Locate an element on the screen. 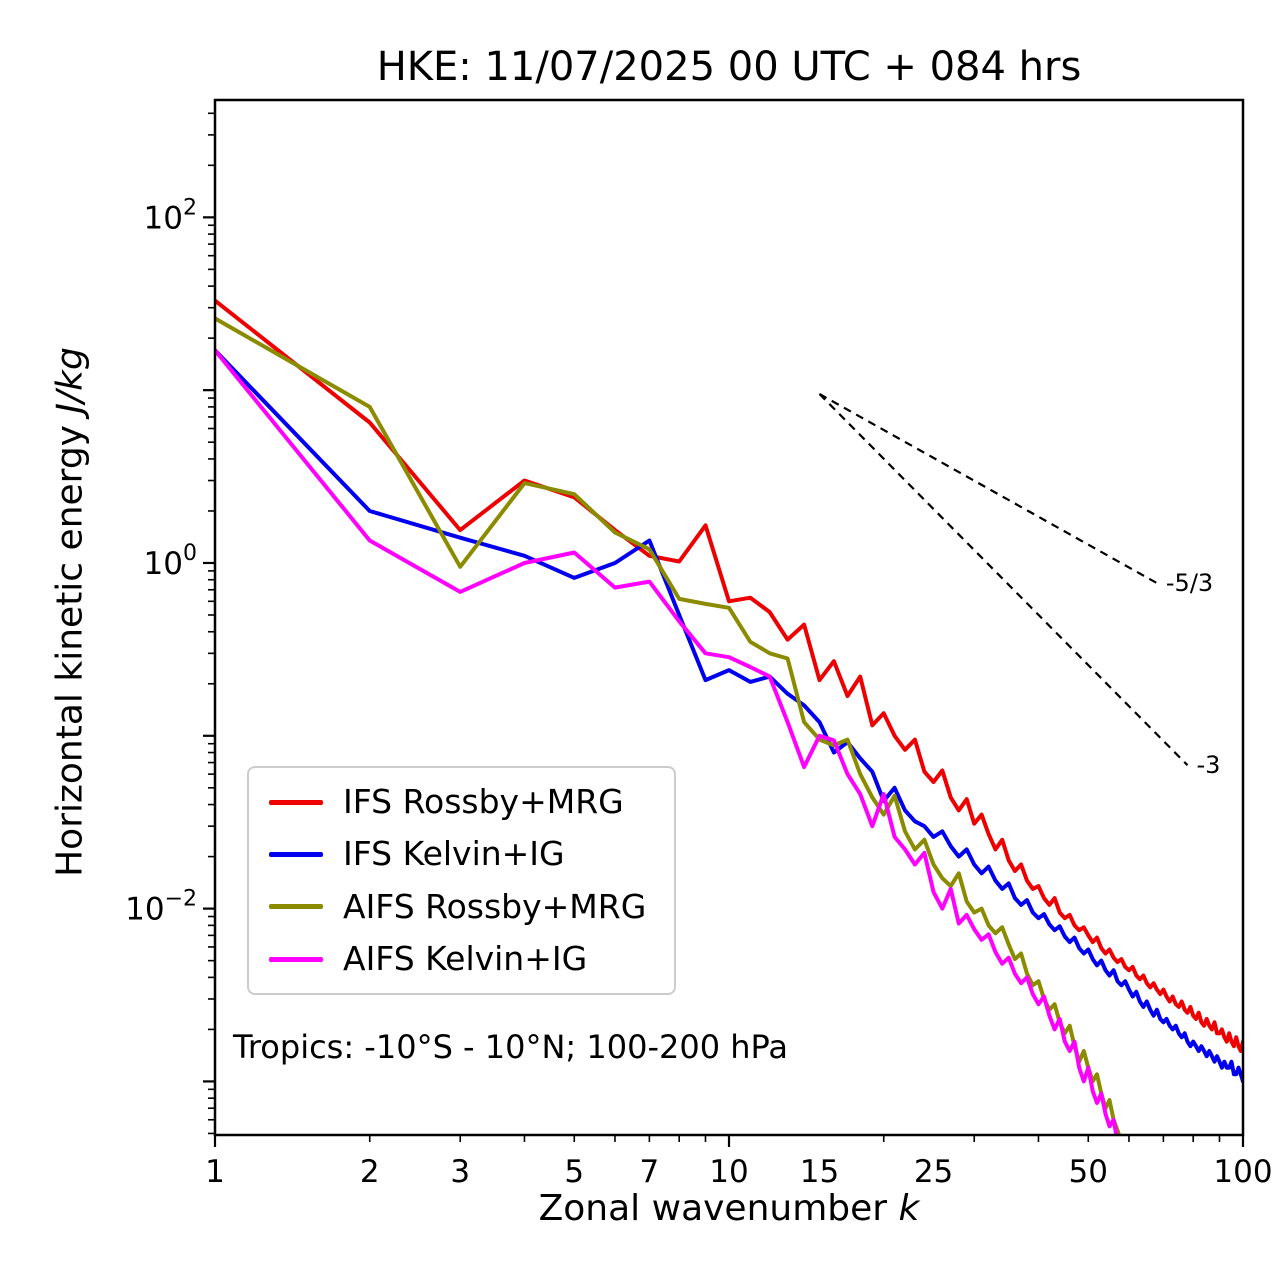 This screenshot has height=1288, width=1280. reference-line-label: -3 is located at coordinates (1209, 765).